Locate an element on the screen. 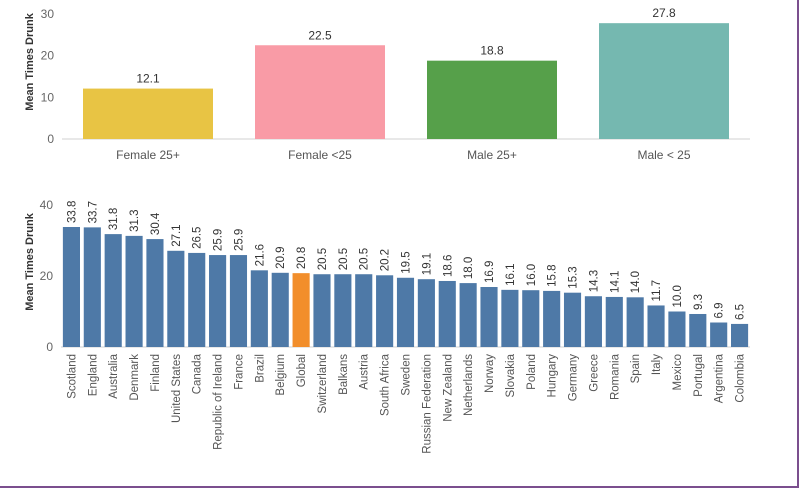  bottom-category-label: Portugal is located at coordinates (699, 375).